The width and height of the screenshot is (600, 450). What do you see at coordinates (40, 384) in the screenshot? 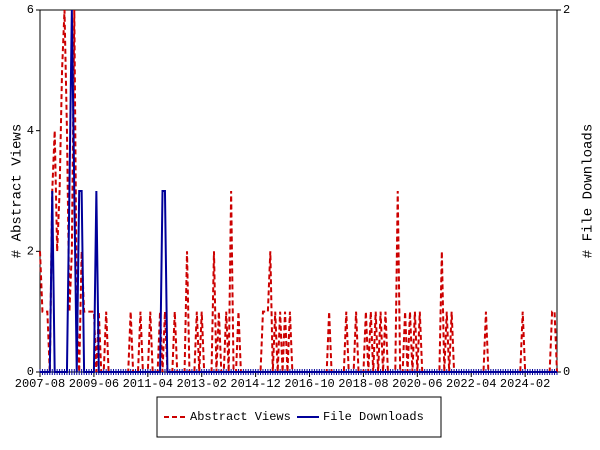
I see `x-tick-label: 2007-08` at bounding box center [40, 384].